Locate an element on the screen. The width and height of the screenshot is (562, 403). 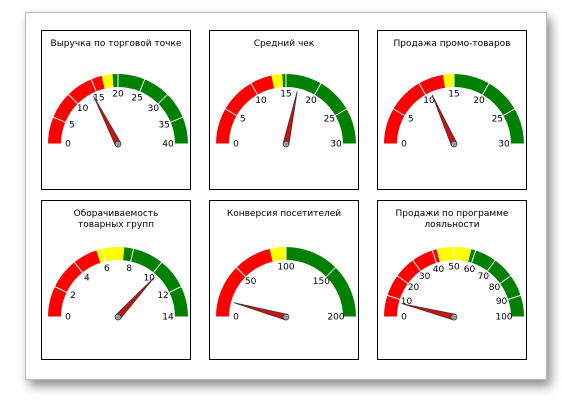
gauge-card: Продажа промо-товаров 0 5 10 15 20 25 30 is located at coordinates (452, 110).